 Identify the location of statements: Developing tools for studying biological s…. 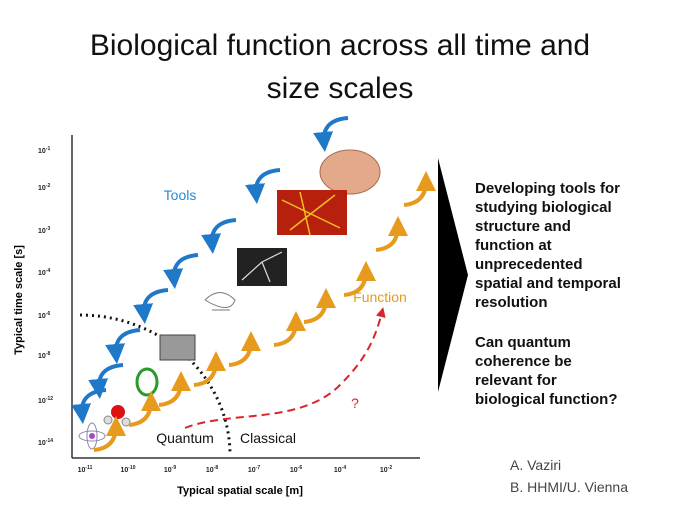
(548, 294).